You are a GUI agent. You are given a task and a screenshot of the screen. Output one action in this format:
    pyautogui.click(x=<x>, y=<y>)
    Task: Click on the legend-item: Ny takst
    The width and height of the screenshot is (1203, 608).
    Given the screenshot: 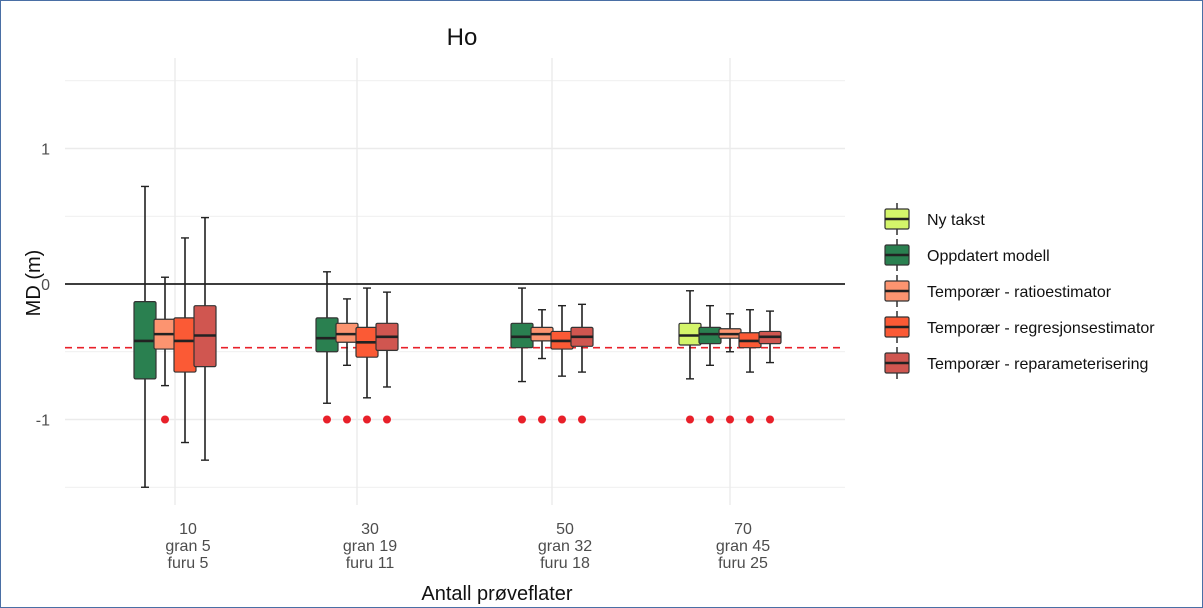 What is the action you would take?
    pyautogui.click(x=934, y=219)
    